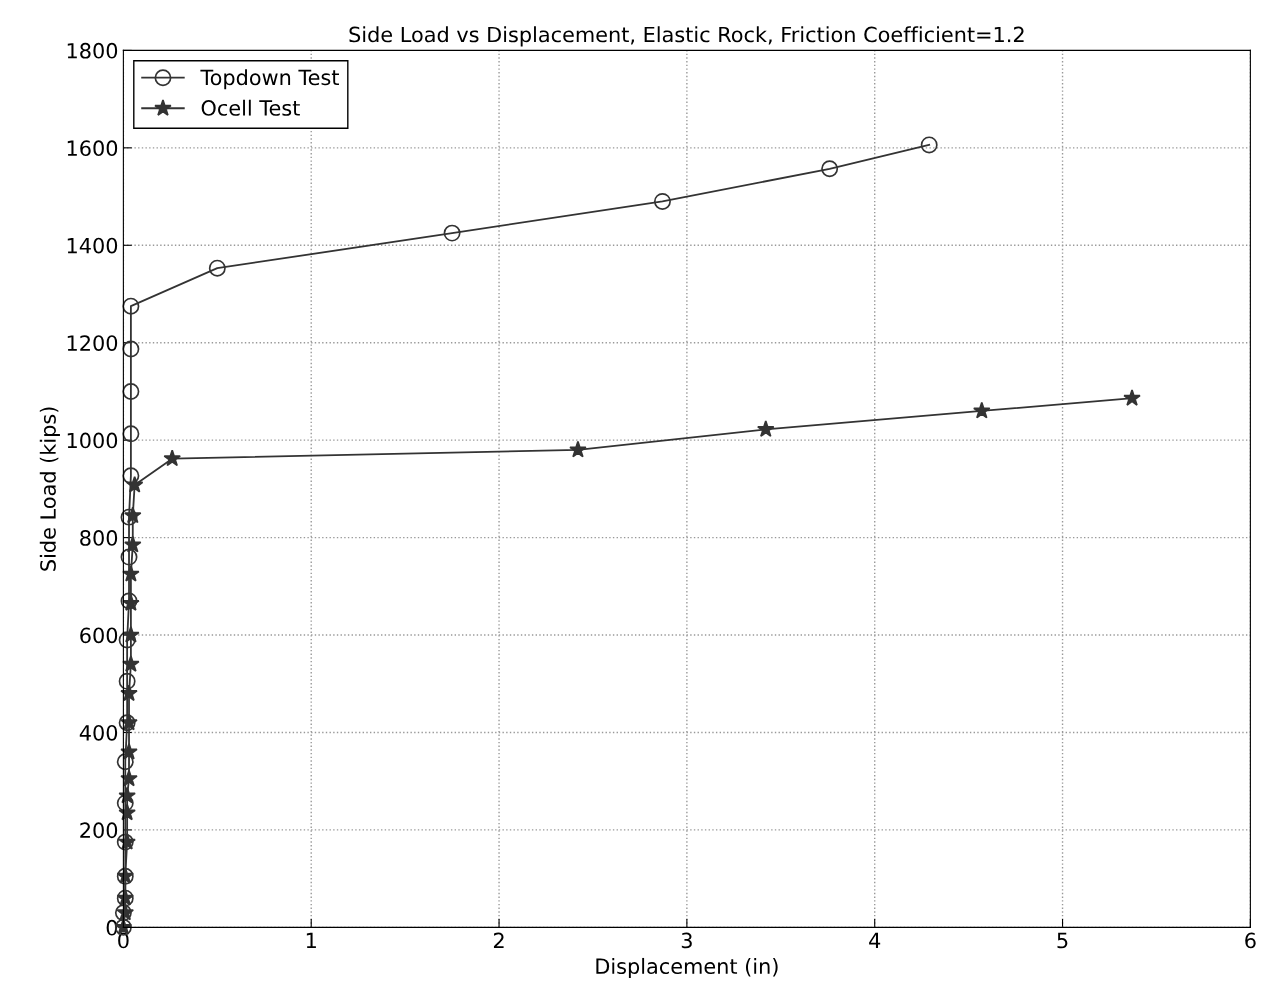 The height and width of the screenshot is (1008, 1272). I want to click on x-tick-label: 1, so click(311, 940).